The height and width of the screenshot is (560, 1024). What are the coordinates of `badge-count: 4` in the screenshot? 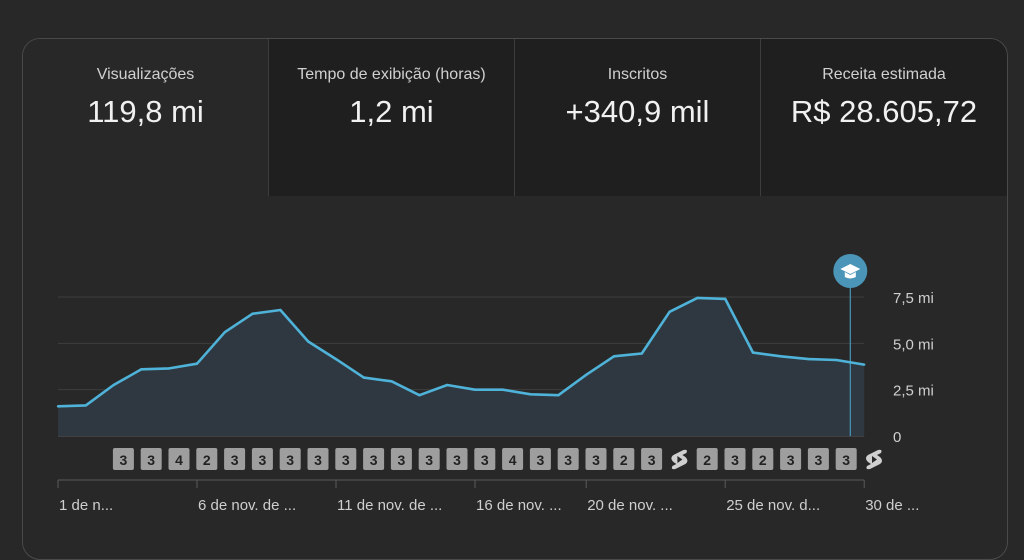 It's located at (513, 460).